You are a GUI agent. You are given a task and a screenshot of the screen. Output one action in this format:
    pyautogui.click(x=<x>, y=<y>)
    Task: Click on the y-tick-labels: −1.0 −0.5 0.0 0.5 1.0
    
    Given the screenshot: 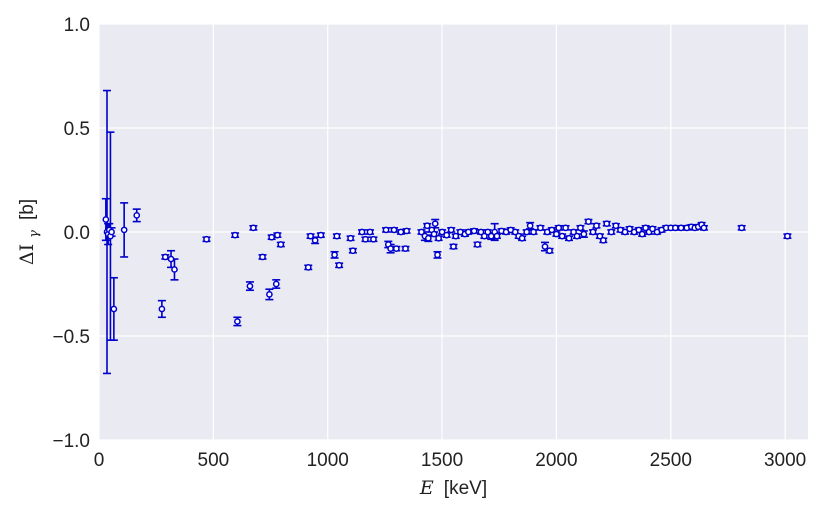 What is the action you would take?
    pyautogui.click(x=71, y=233)
    